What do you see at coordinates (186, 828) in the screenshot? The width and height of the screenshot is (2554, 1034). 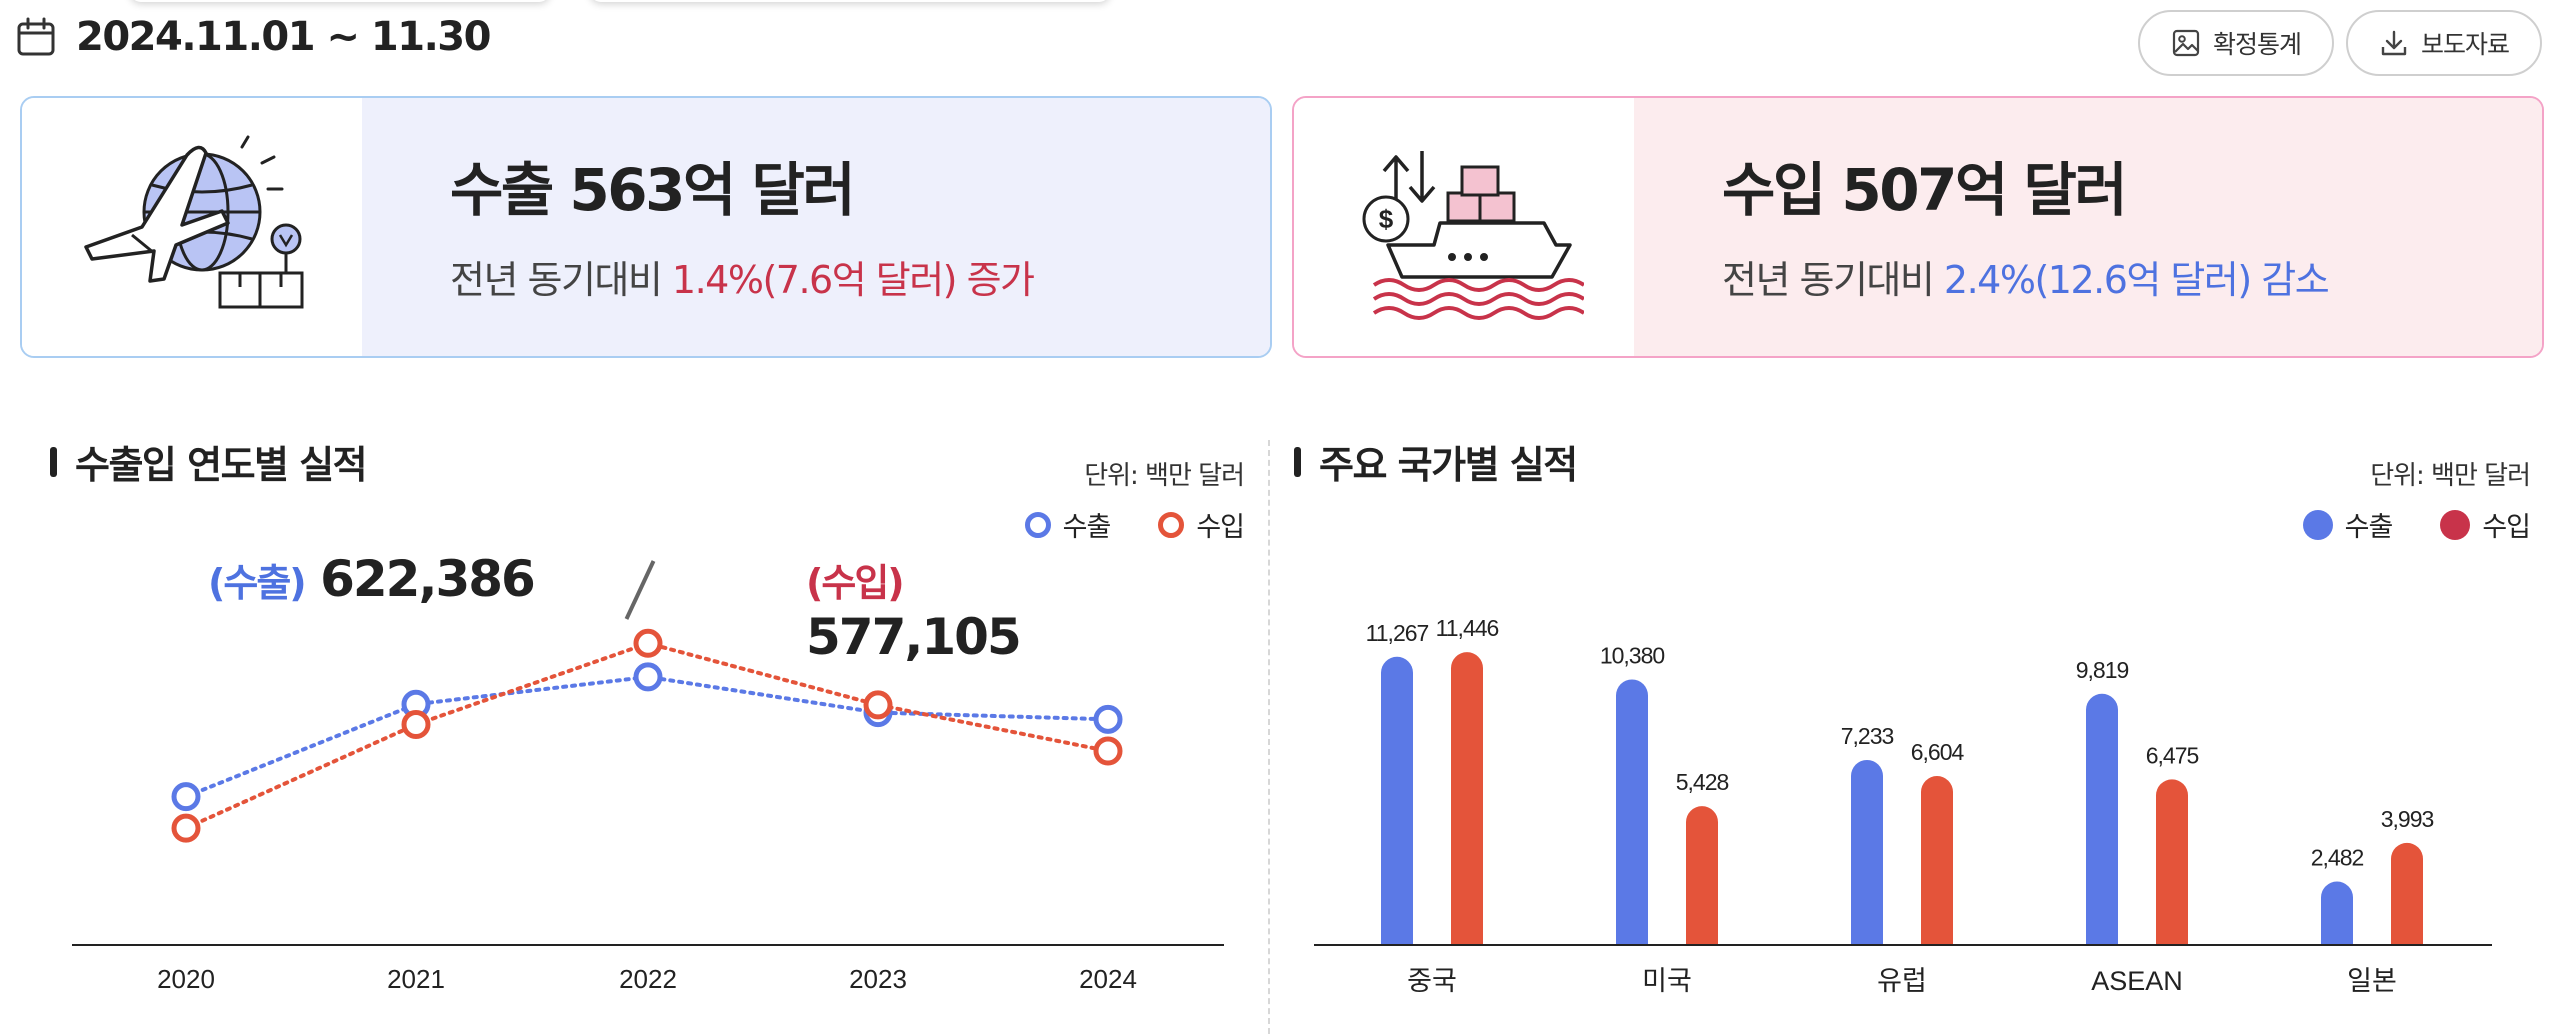 I see `data-point-import-2020` at bounding box center [186, 828].